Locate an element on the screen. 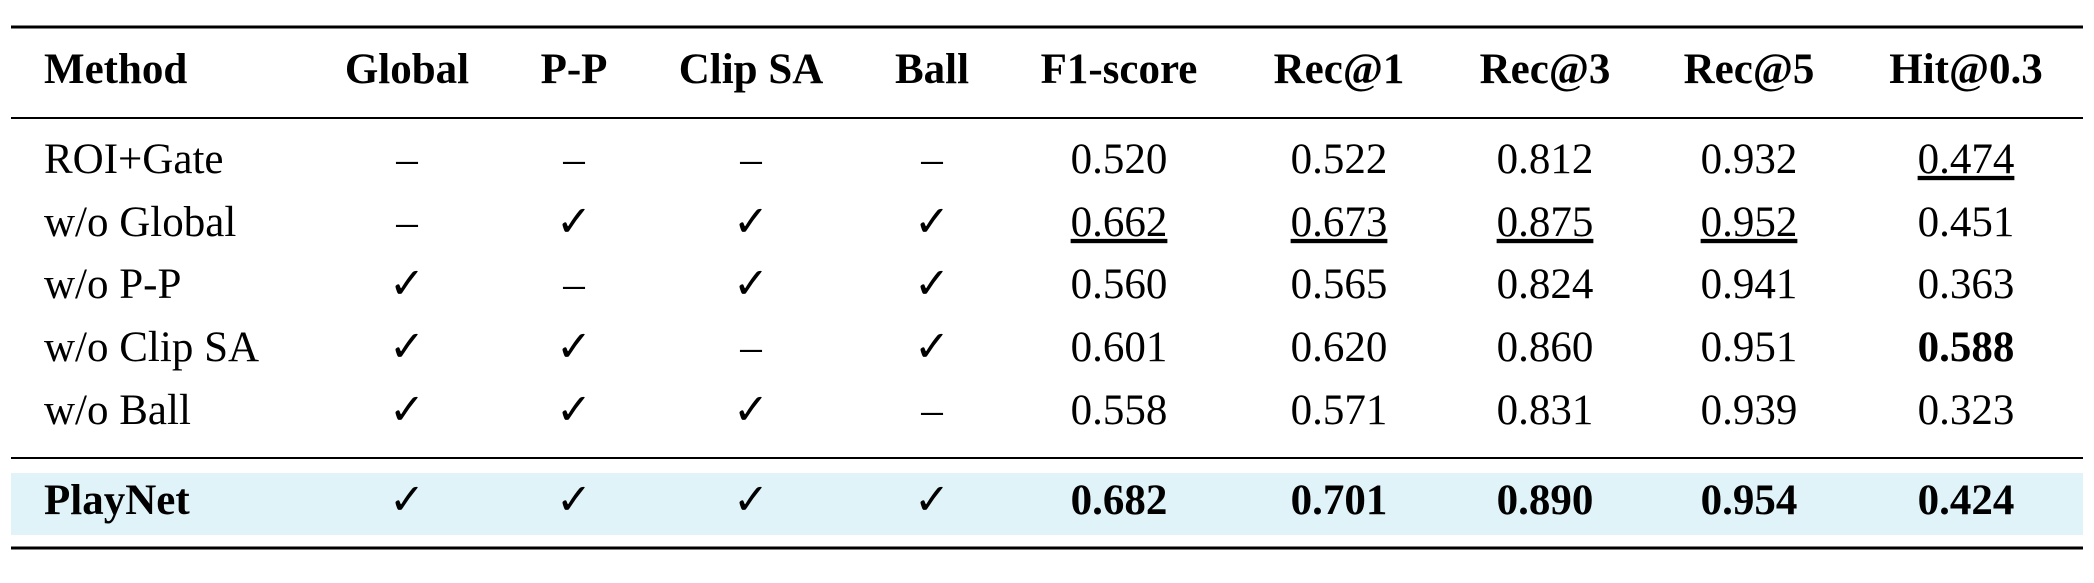  table-cell: 0.601 is located at coordinates (1119, 347).